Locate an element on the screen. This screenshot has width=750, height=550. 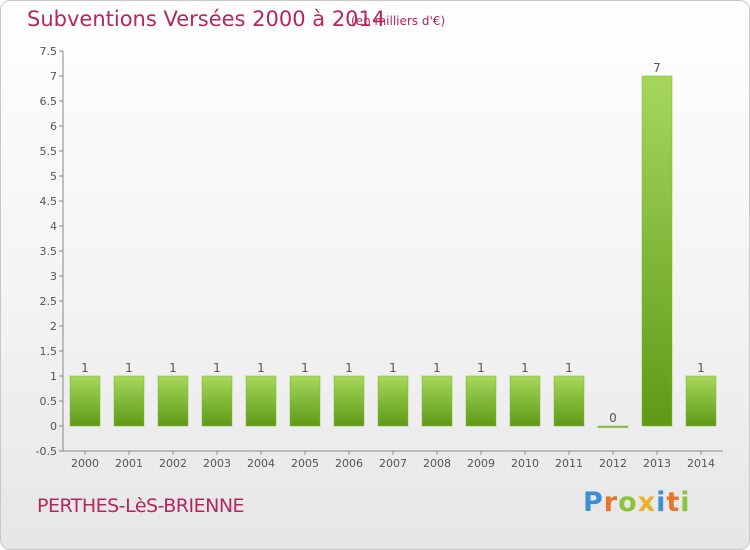
chart-title: Subventions Versées 2000 à 2014 is located at coordinates (206, 19).